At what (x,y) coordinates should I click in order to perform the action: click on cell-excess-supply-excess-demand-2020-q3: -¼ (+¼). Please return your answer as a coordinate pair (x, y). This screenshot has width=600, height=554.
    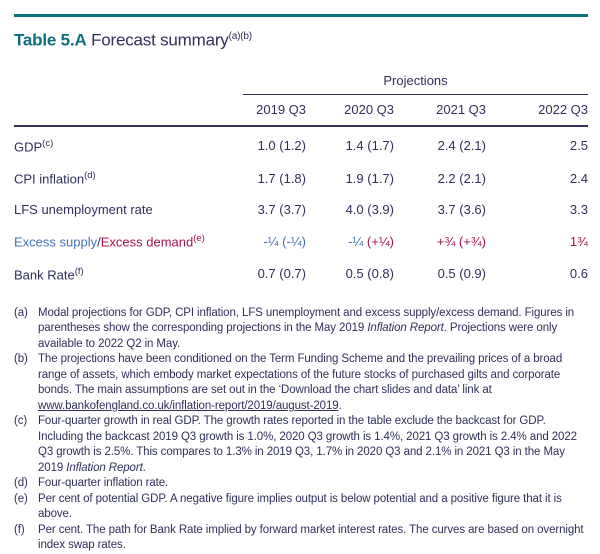
    Looking at the image, I should click on (350, 241).